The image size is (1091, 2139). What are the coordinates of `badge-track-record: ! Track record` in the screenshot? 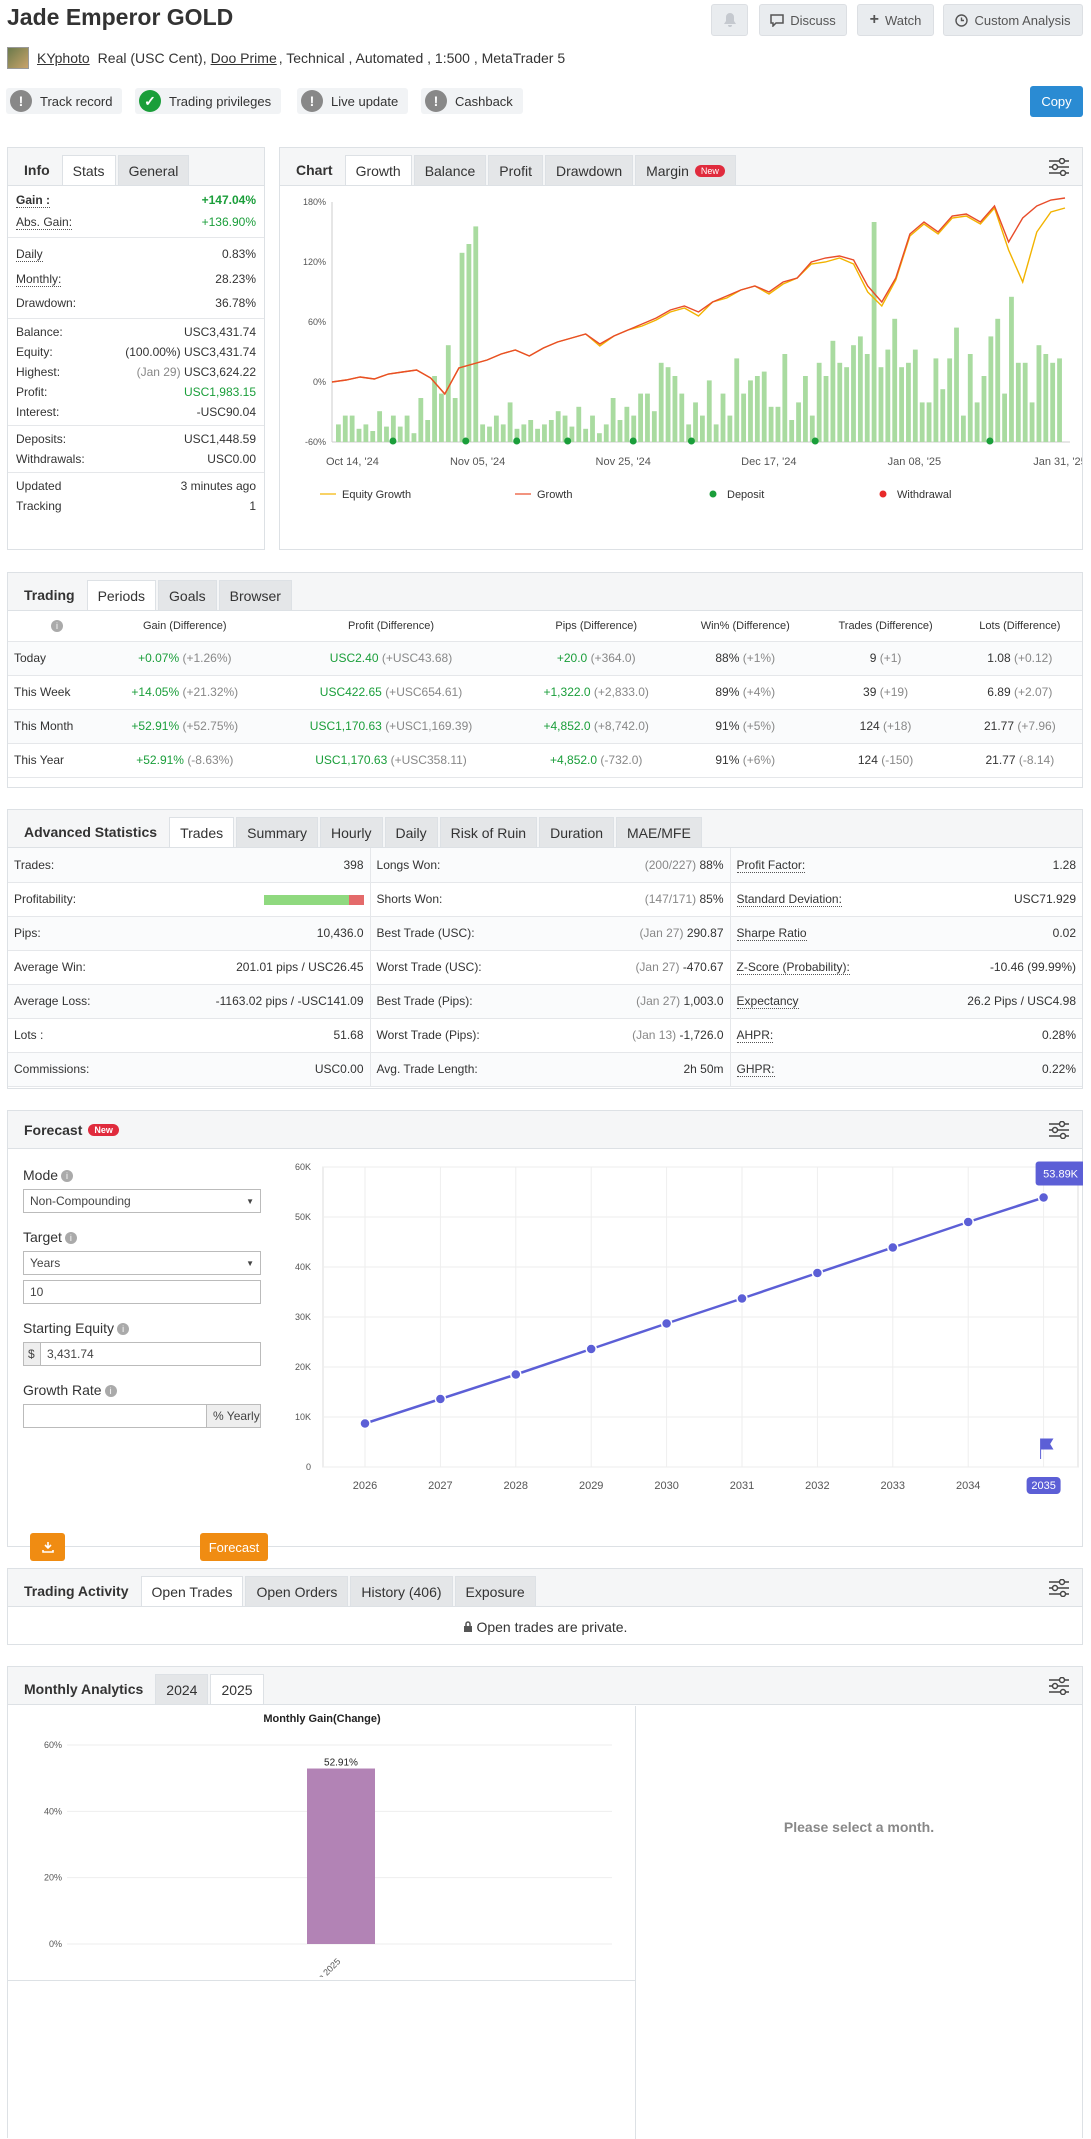 It's located at (64, 101).